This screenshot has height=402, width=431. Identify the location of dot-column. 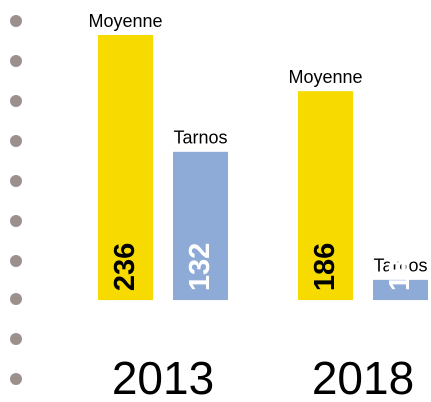
(16, 200).